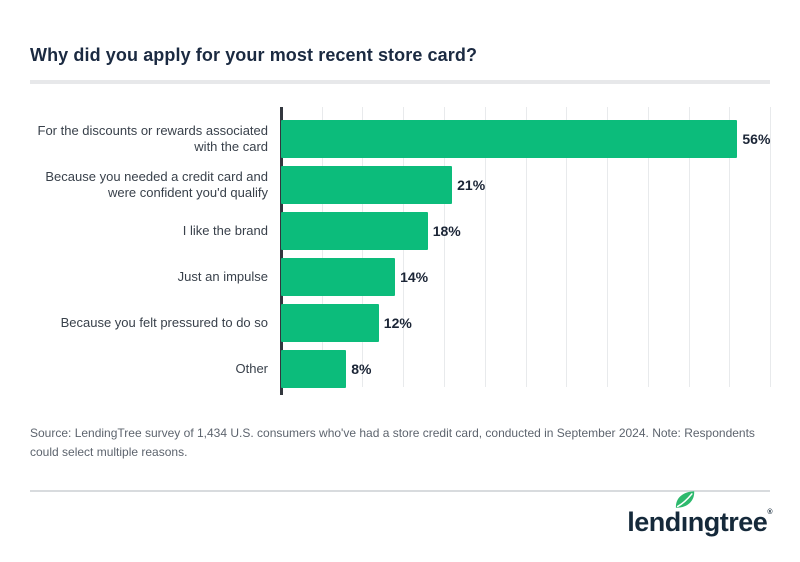 The image size is (800, 562). I want to click on logo-text-pre: lend, so click(654, 522).